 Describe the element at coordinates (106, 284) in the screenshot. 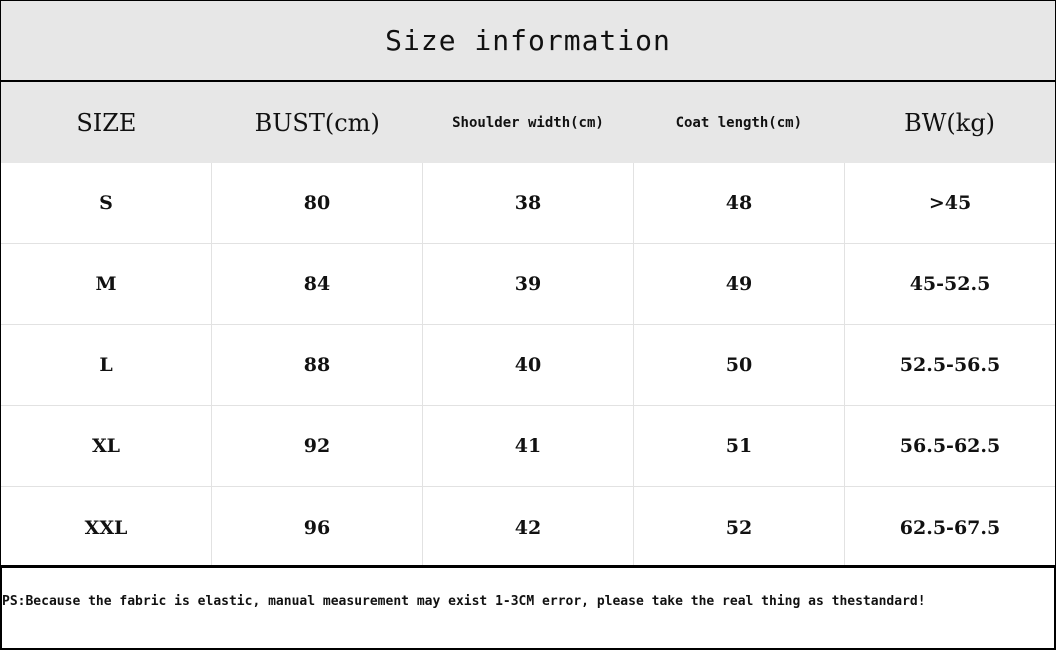

I see `table-cell: M` at that location.